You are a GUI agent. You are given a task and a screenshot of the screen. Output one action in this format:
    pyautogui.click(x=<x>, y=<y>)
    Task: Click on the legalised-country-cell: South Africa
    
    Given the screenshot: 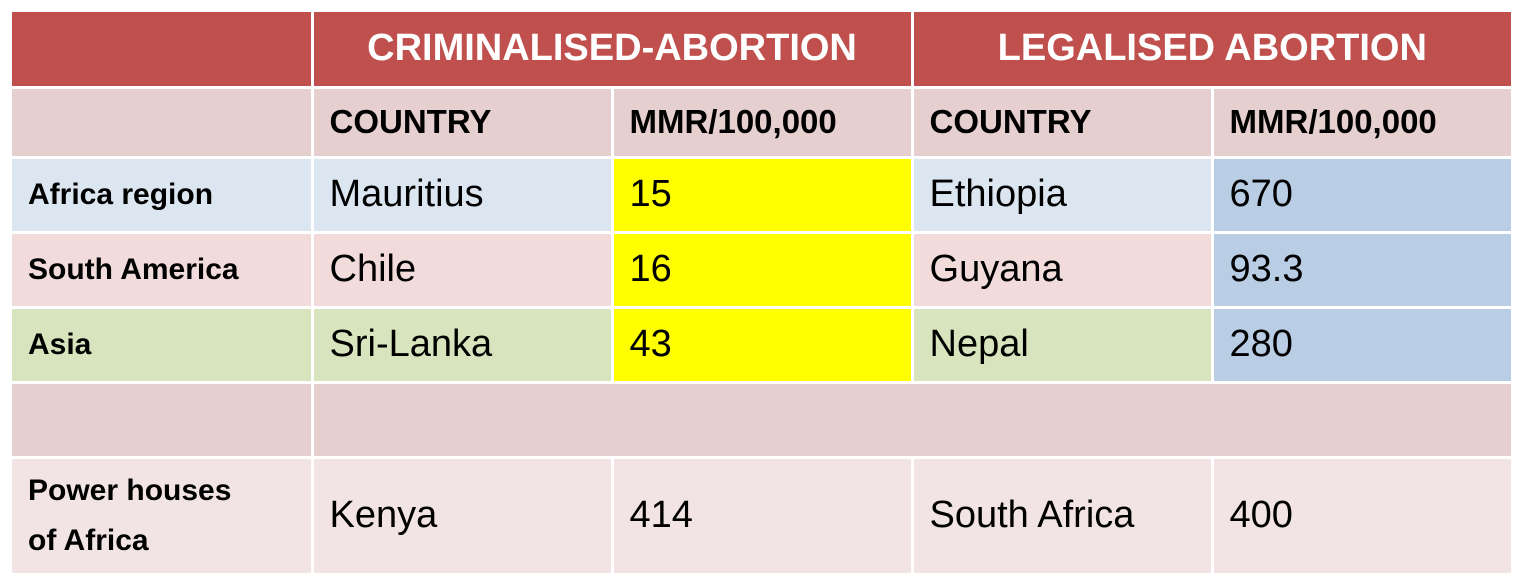 What is the action you would take?
    pyautogui.click(x=1063, y=515)
    